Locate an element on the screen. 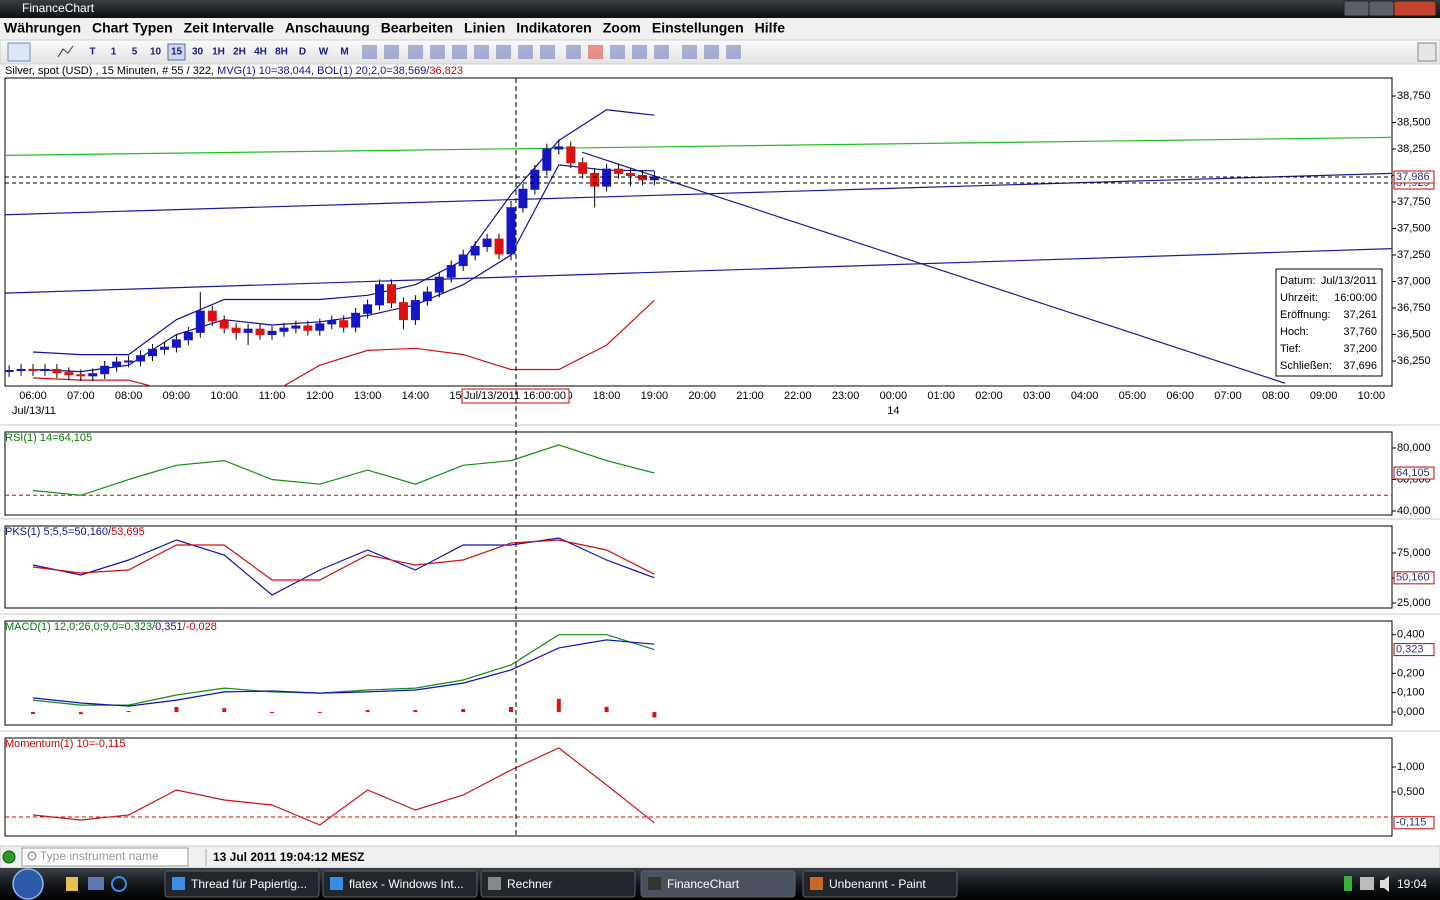  menu-item: Einstellungen is located at coordinates (698, 28).